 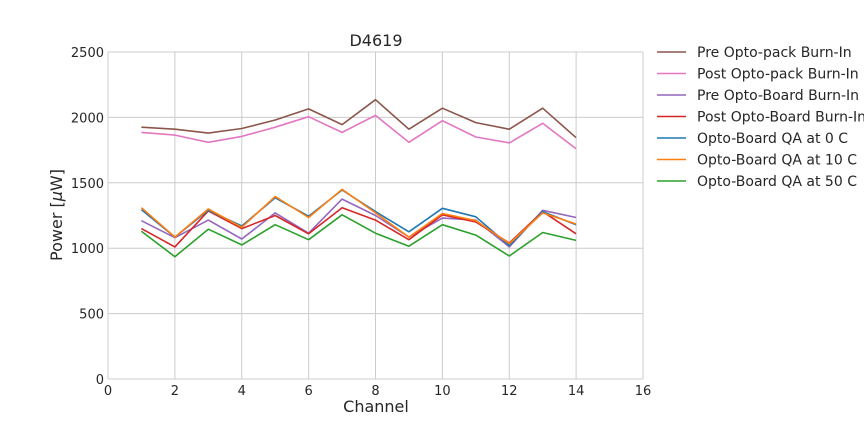 What do you see at coordinates (442, 391) in the screenshot?
I see `x-tick-label: 10` at bounding box center [442, 391].